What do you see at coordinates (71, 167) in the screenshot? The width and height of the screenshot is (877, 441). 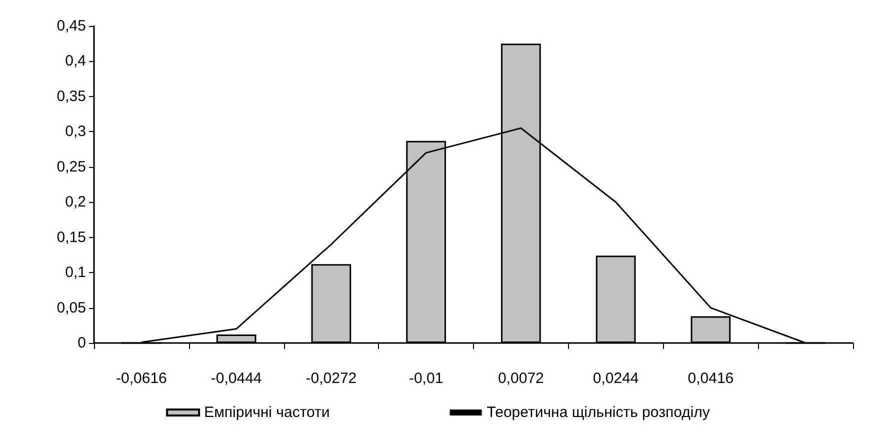 I see `y-tick-label: 0,25` at bounding box center [71, 167].